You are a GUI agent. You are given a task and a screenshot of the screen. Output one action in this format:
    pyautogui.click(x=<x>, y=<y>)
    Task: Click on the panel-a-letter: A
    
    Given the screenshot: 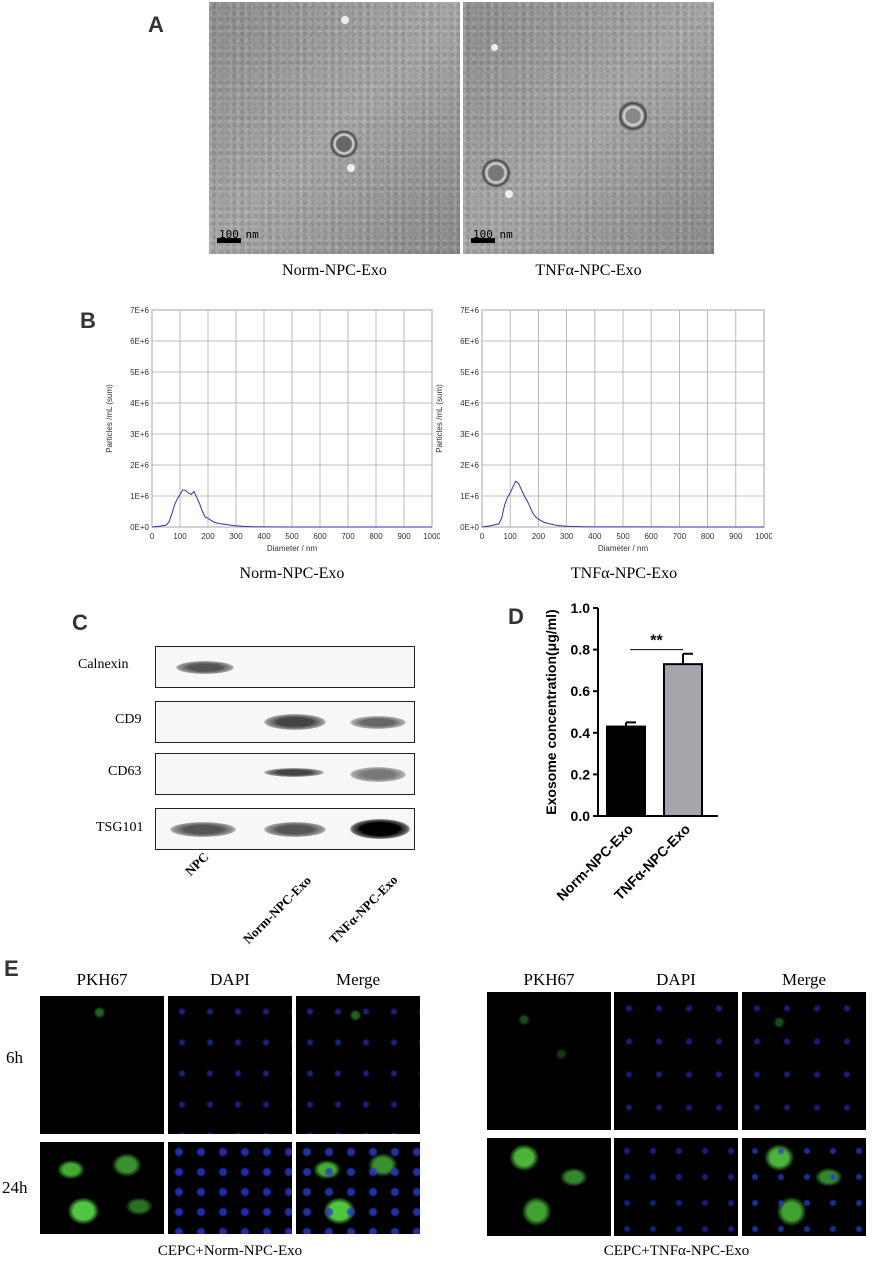 What is the action you would take?
    pyautogui.click(x=156, y=24)
    